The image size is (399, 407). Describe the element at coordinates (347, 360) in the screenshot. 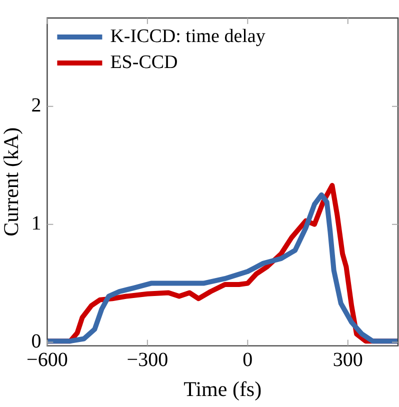

I see `x-tick-label: 300` at that location.